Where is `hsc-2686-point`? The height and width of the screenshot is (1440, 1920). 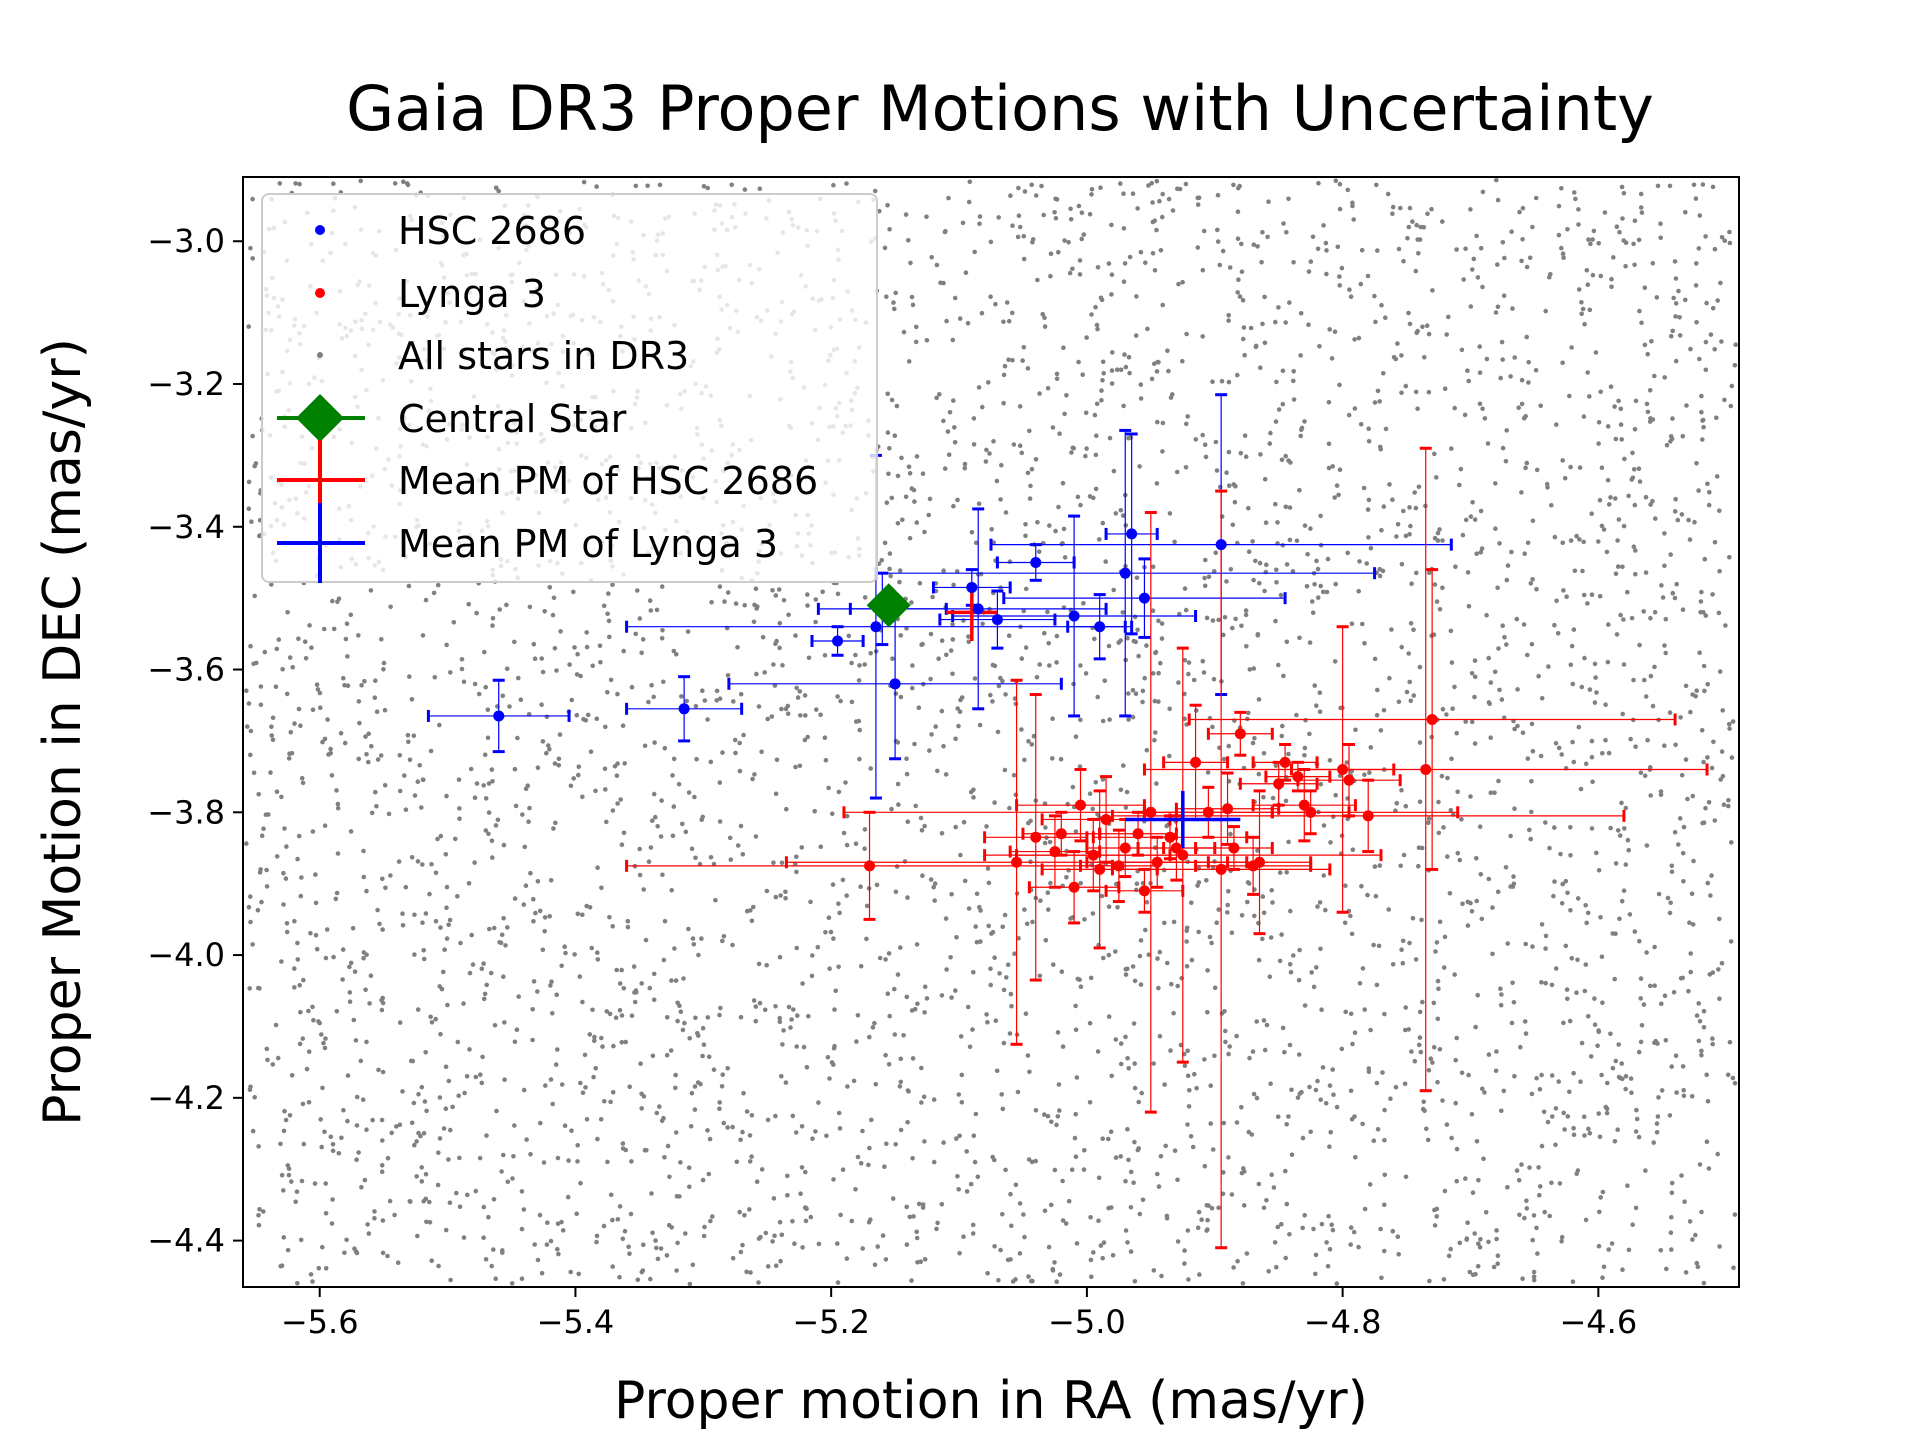 hsc-2686-point is located at coordinates (972, 587).